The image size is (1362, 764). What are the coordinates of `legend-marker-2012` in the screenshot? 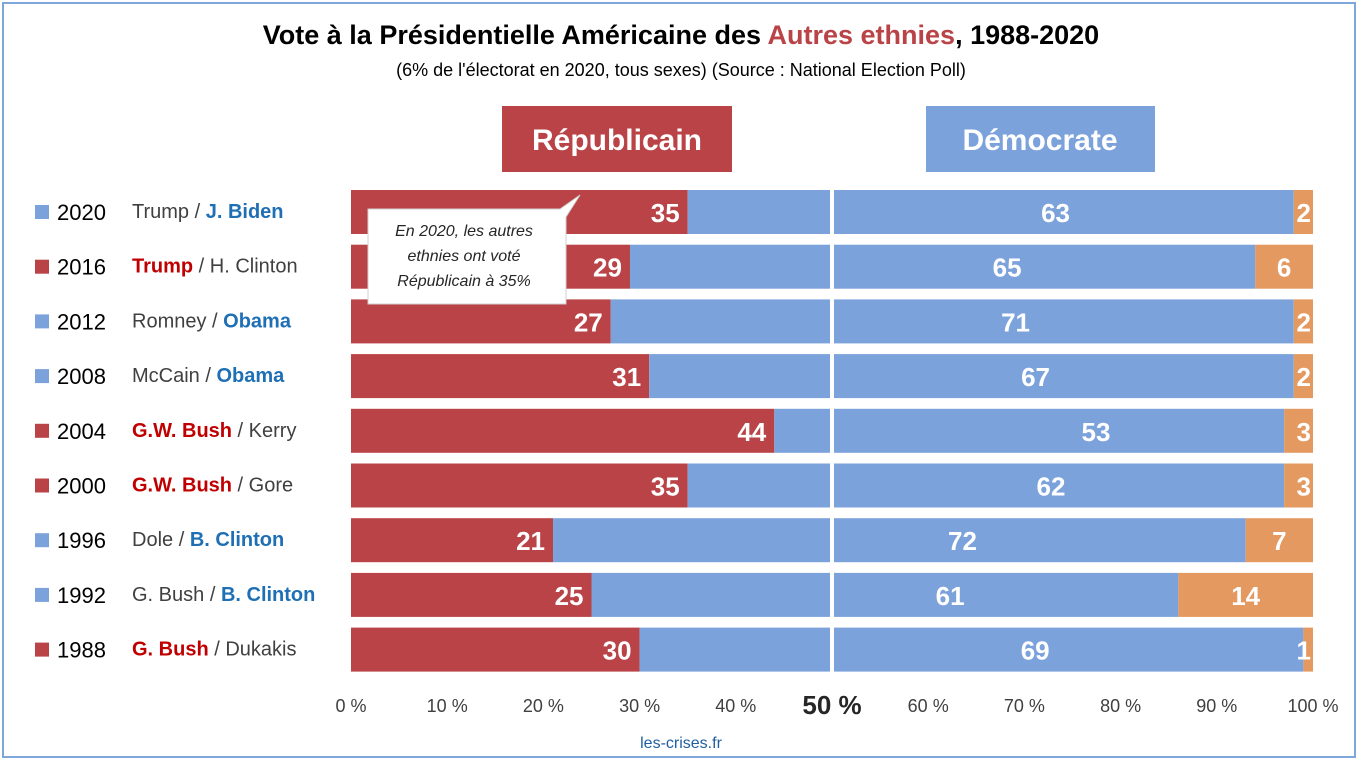 It's located at (42, 321).